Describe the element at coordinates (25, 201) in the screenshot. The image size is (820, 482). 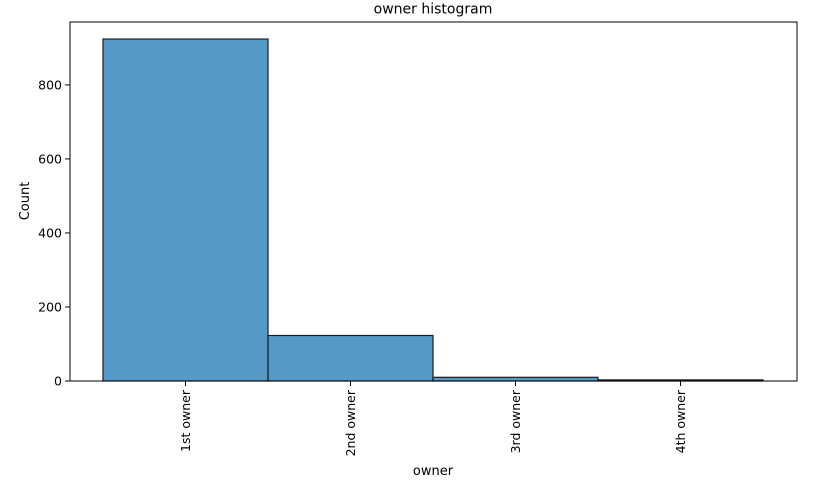
I see `y-axis-label: Count` at that location.